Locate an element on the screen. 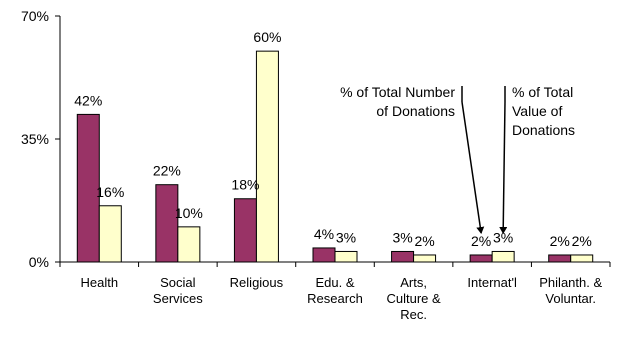 Image resolution: width=621 pixels, height=339 pixels. x-tick-label: Philanth. & Voluntar. is located at coordinates (570, 290).